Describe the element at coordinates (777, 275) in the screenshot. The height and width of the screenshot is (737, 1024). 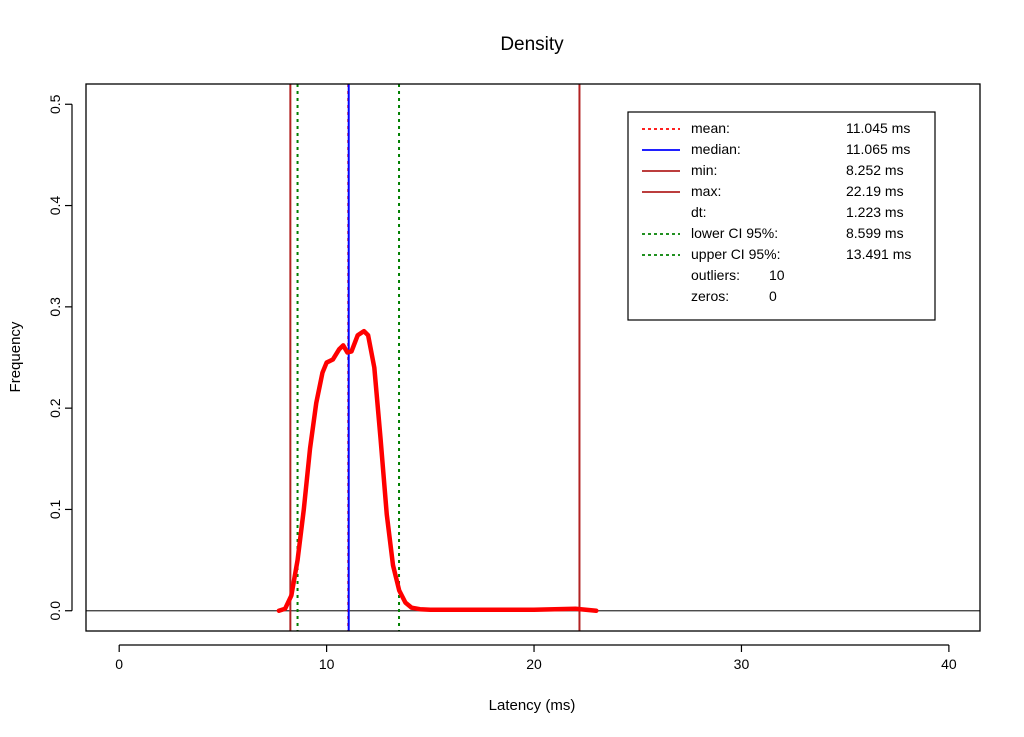
I see `legend-value: 10` at that location.